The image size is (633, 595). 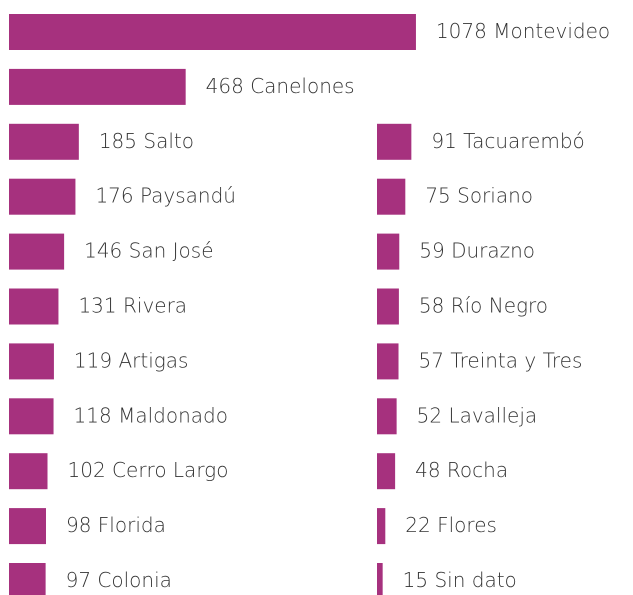 I want to click on bar-label: 22 Flores, so click(x=451, y=525).